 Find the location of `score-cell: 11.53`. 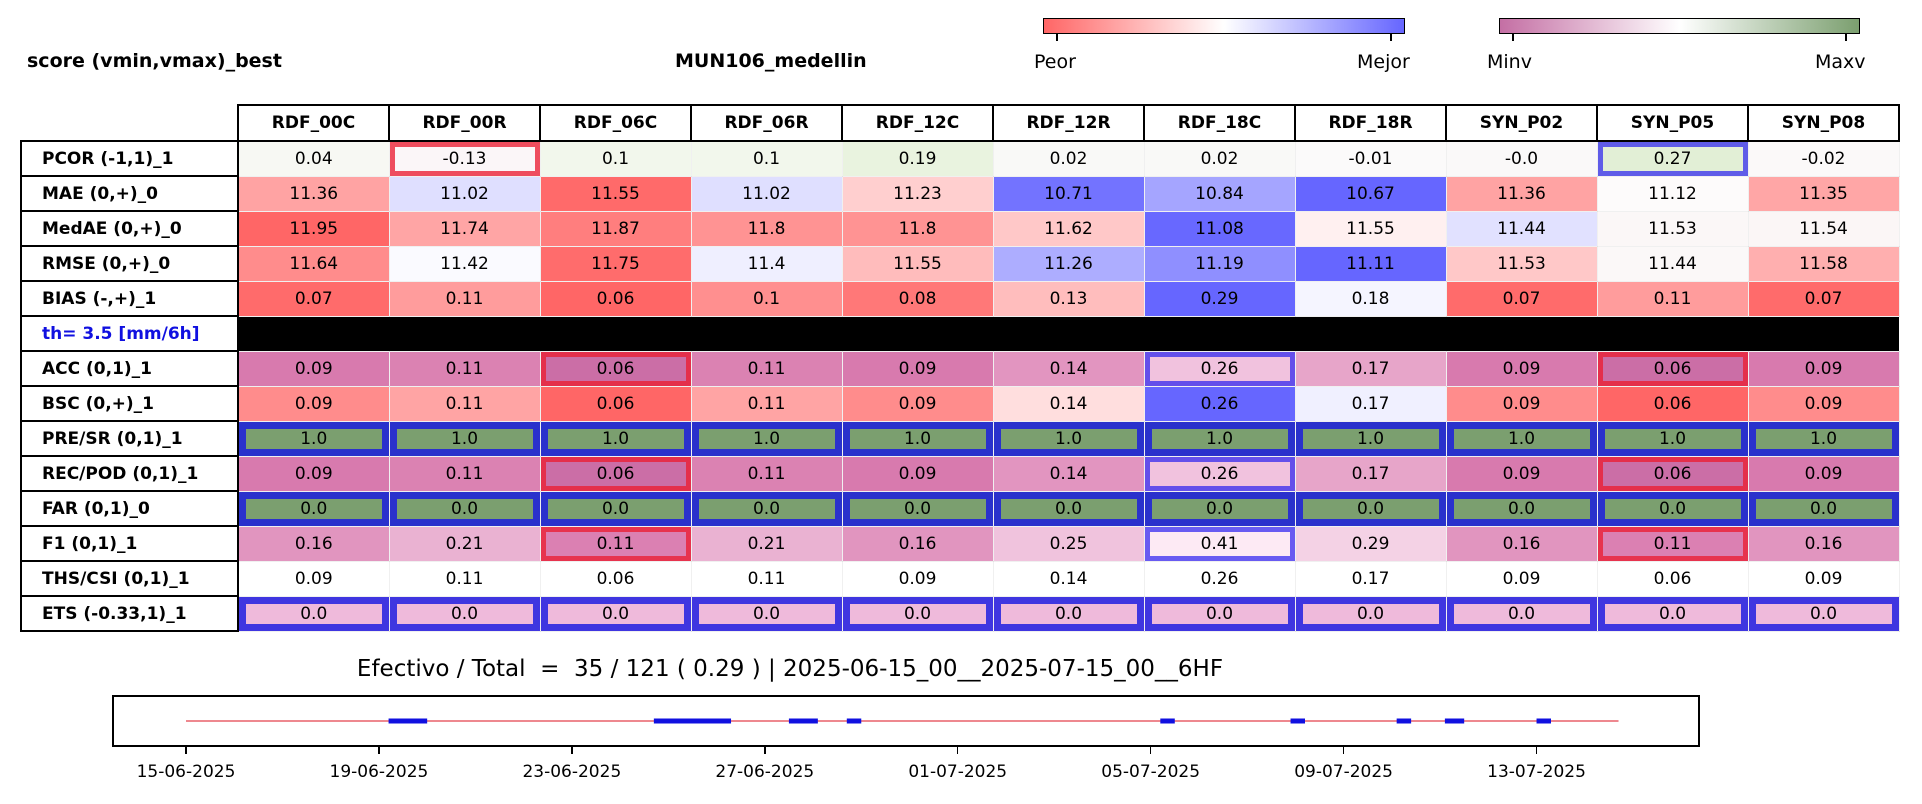

score-cell: 11.53 is located at coordinates (1521, 263).